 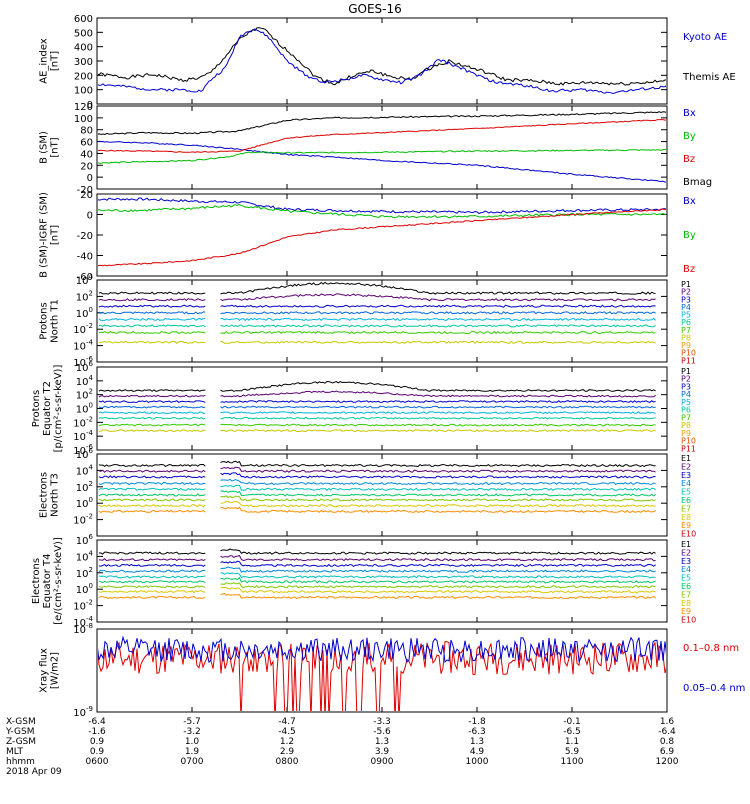 I want to click on channel-label-eT4-e9: E9, so click(x=686, y=611).